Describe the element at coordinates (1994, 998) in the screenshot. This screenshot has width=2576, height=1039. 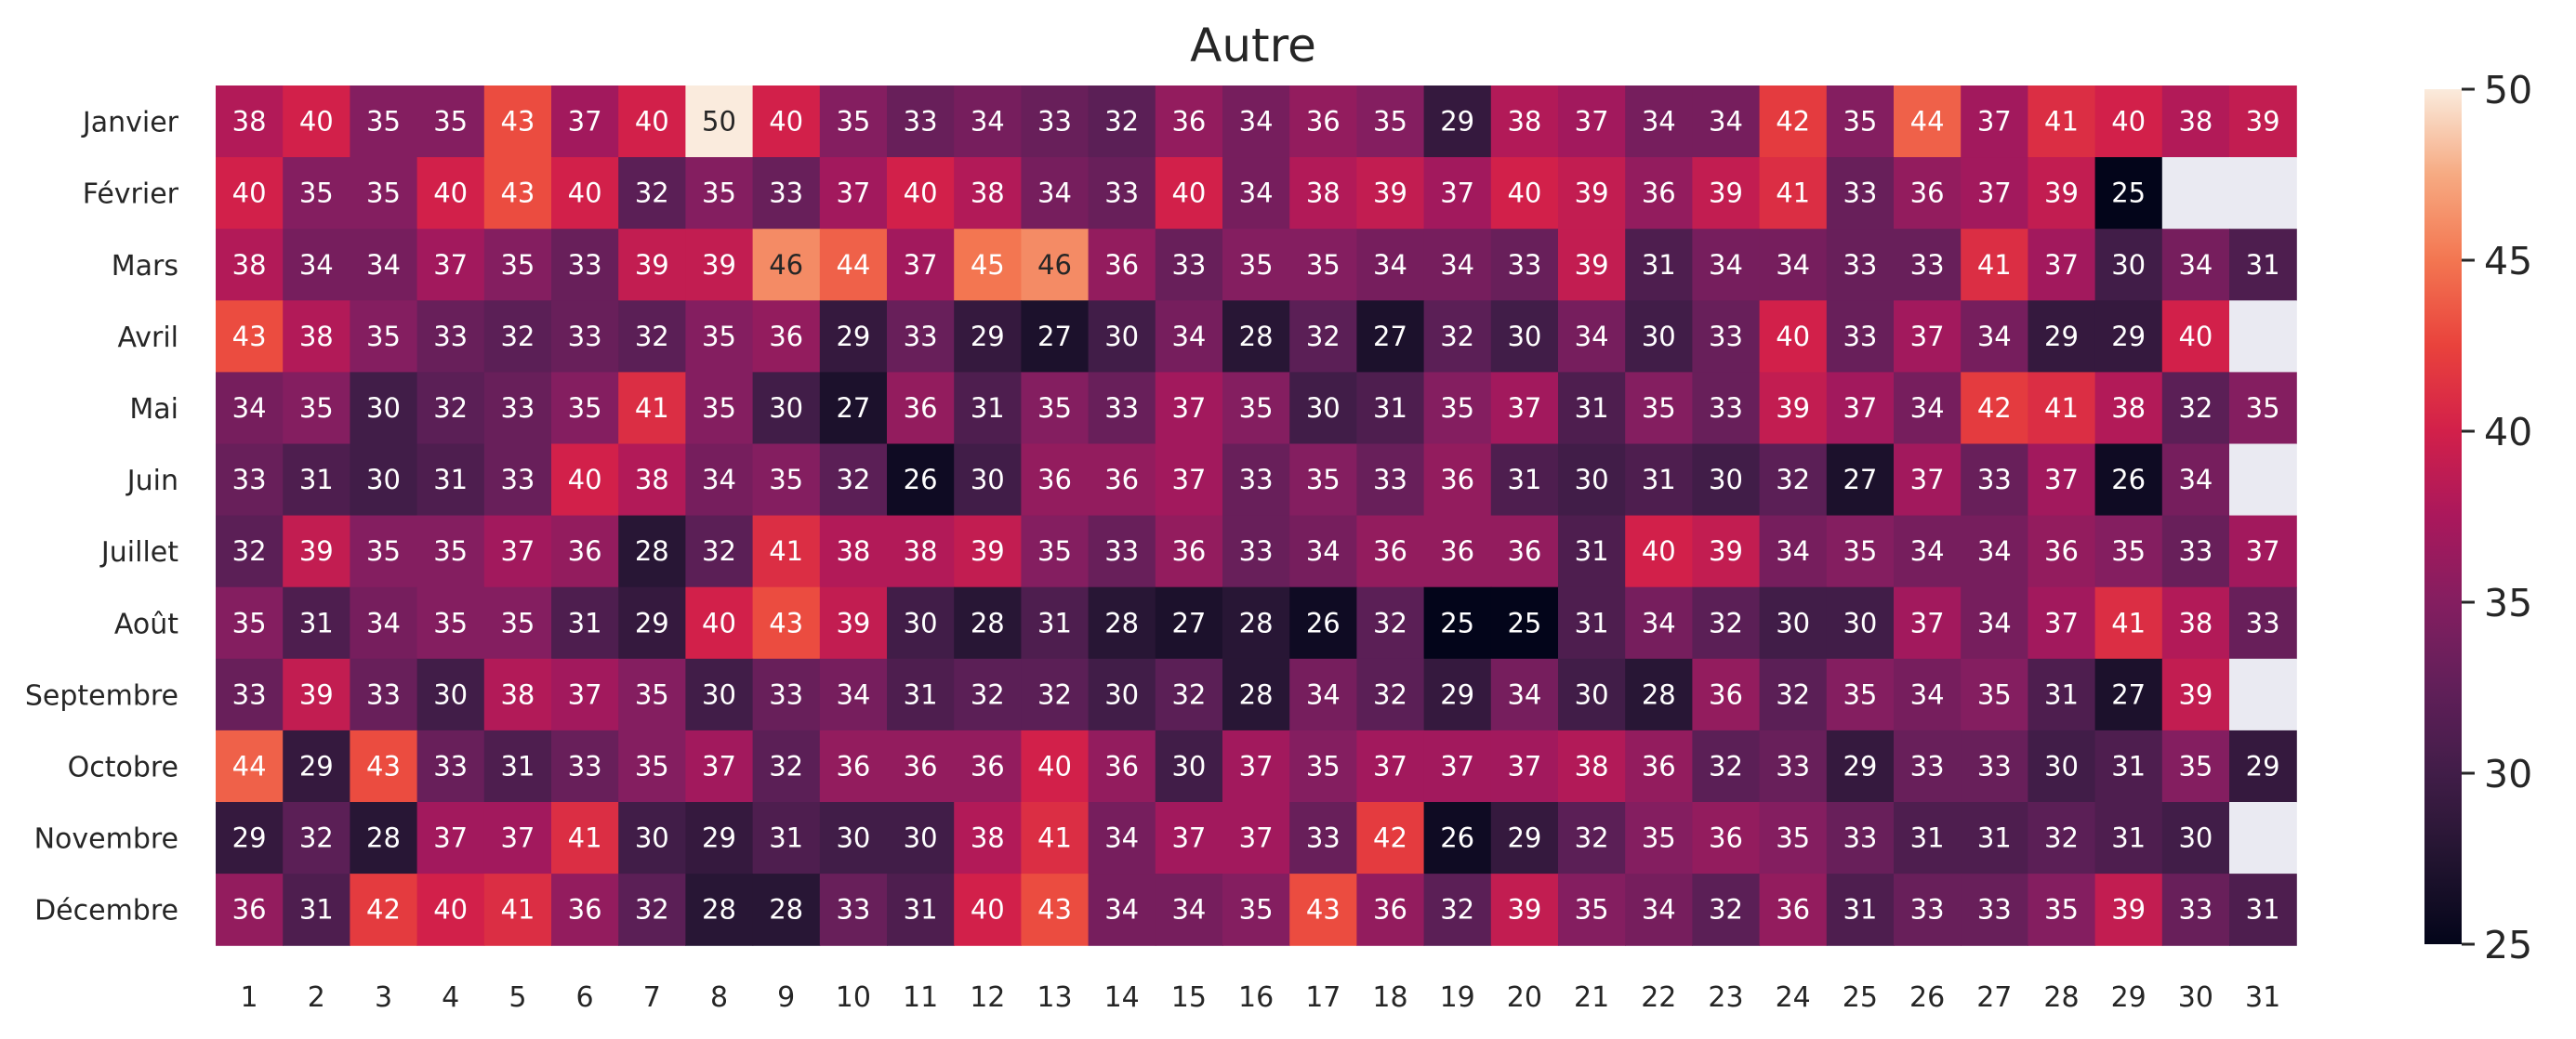
I see `column-label: 27` at that location.